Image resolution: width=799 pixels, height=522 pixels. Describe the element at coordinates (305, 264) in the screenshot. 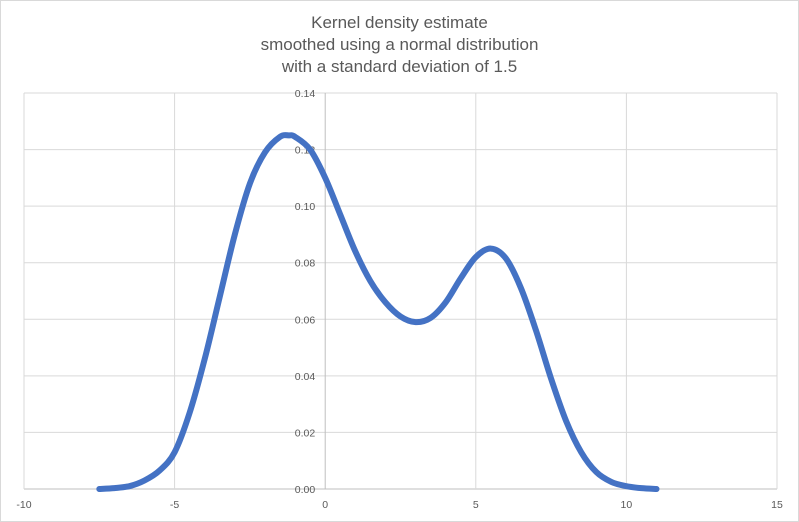

I see `y-tick-label: 0.08` at that location.